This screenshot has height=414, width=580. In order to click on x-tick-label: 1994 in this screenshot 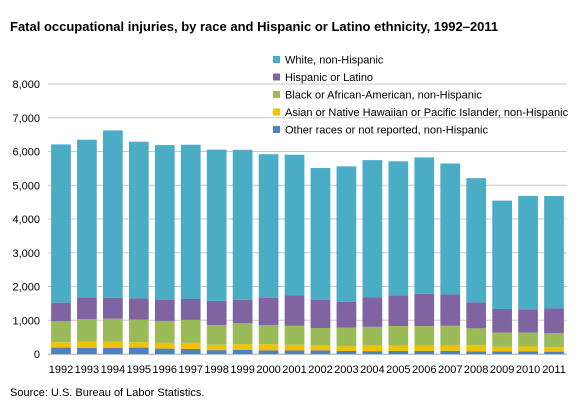, I will do `click(113, 370)`.